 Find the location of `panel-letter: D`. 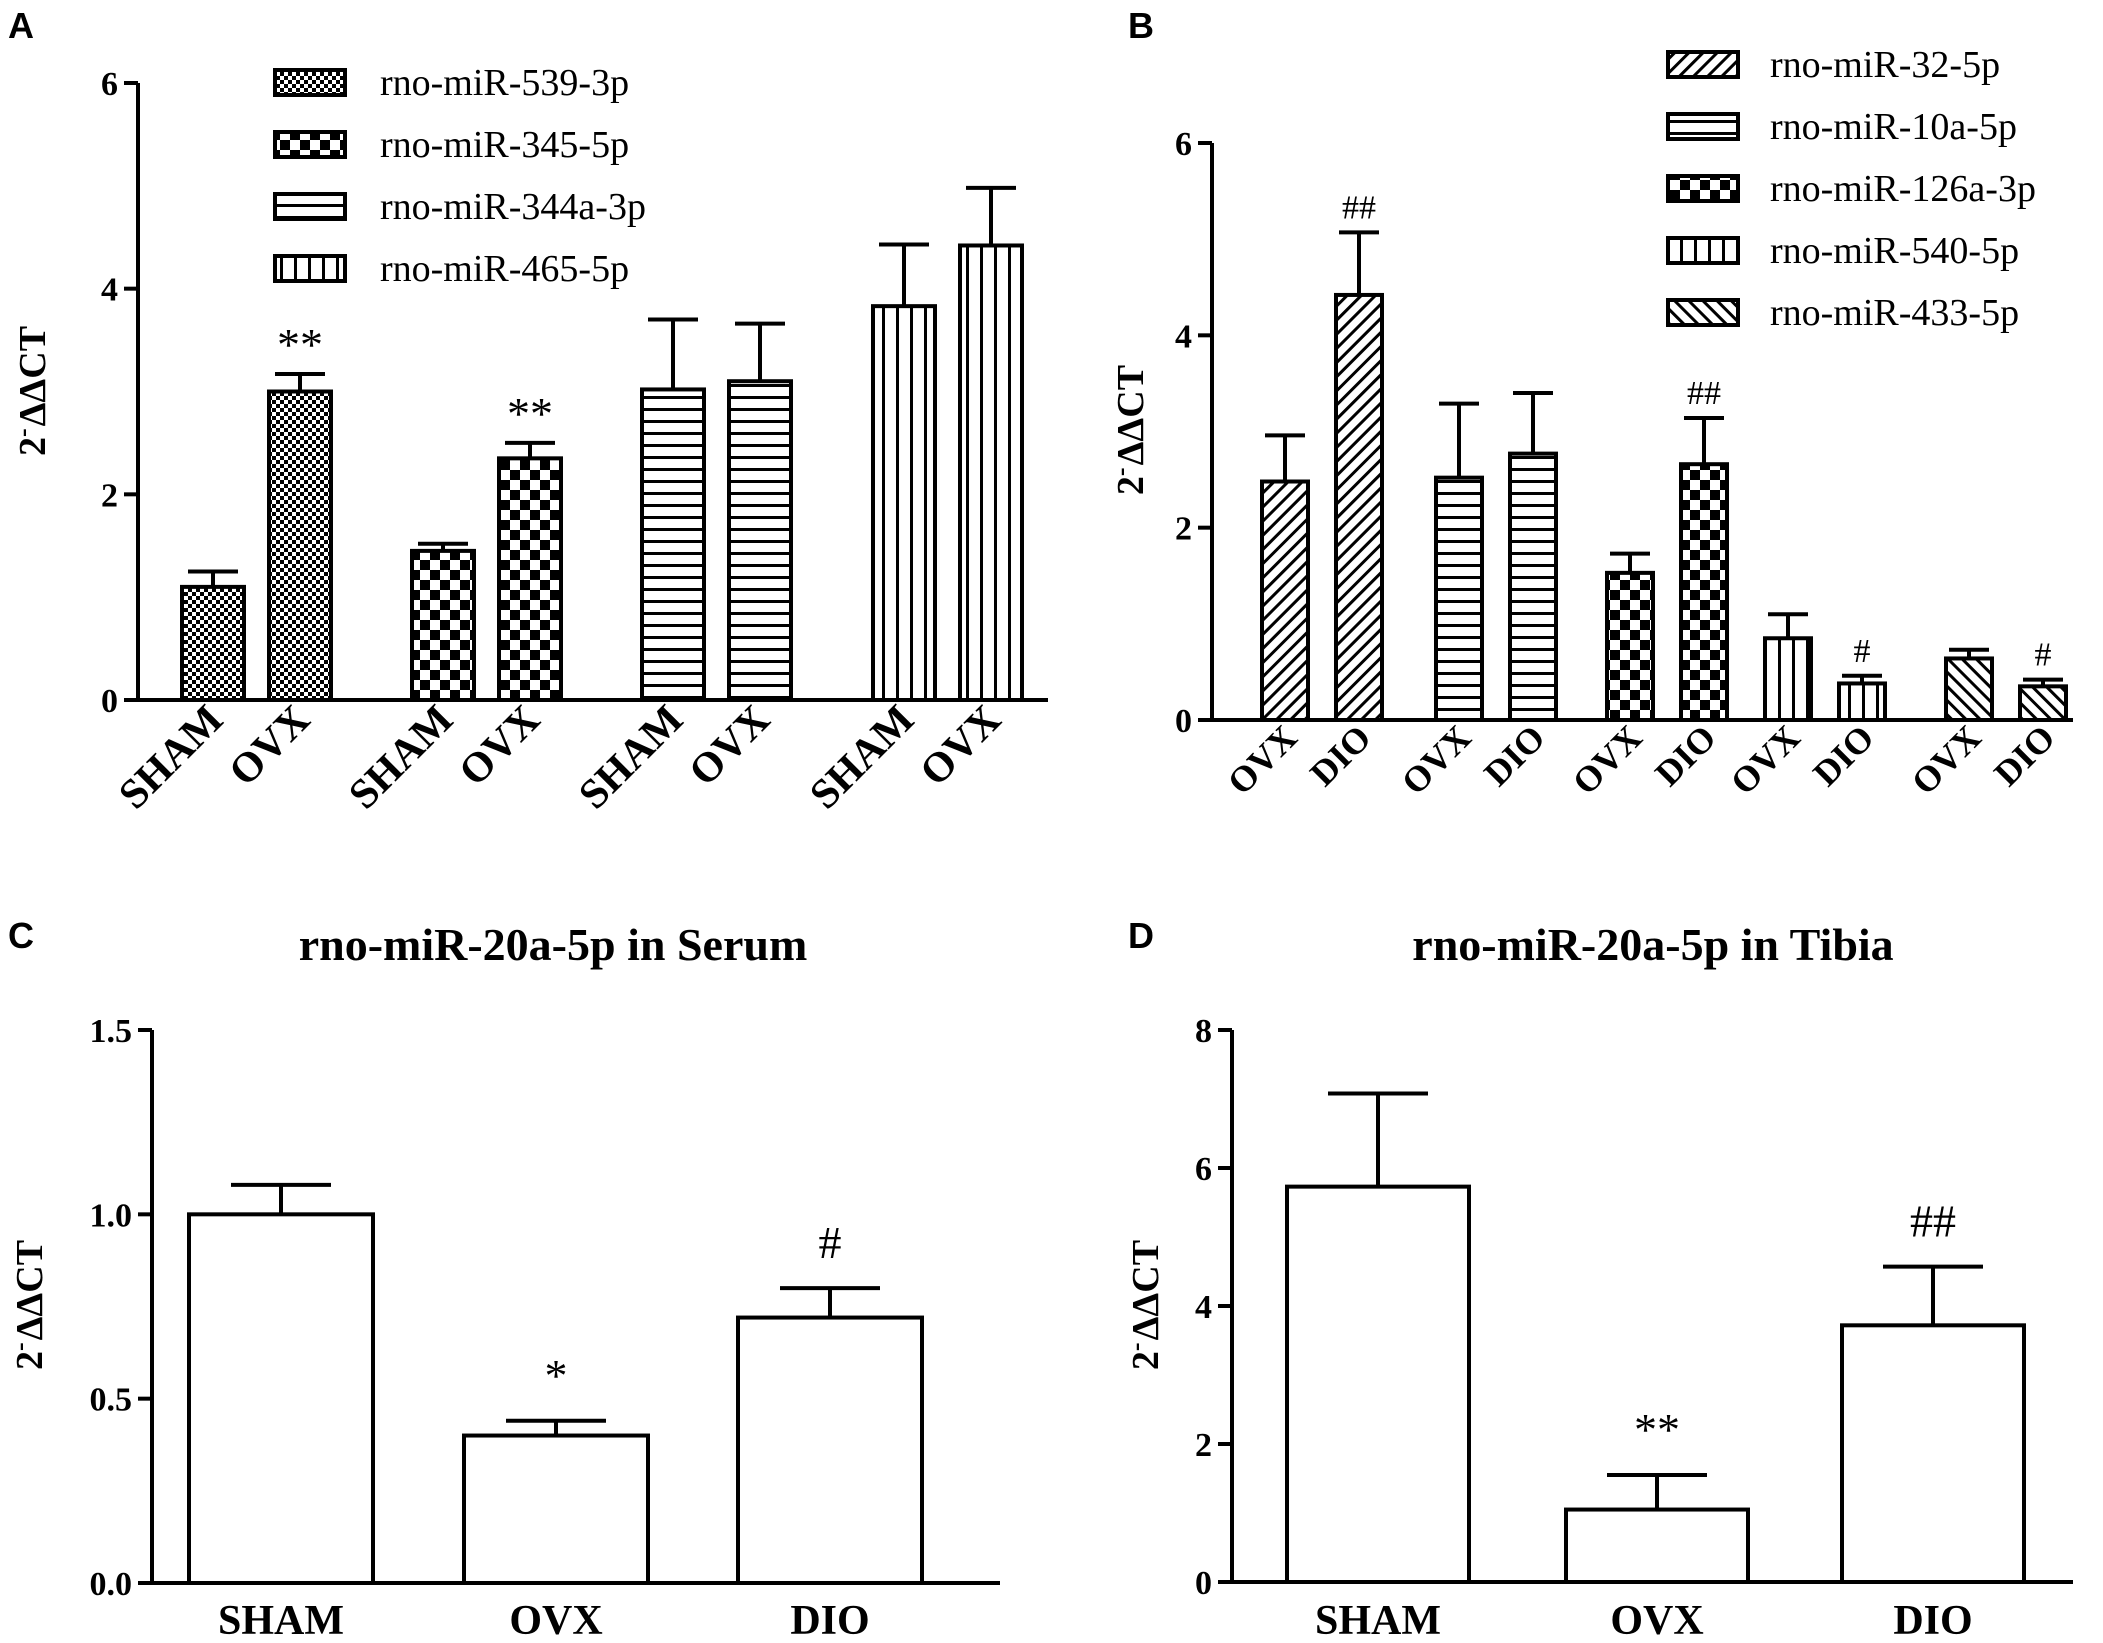

panel-letter: D is located at coordinates (1141, 935).